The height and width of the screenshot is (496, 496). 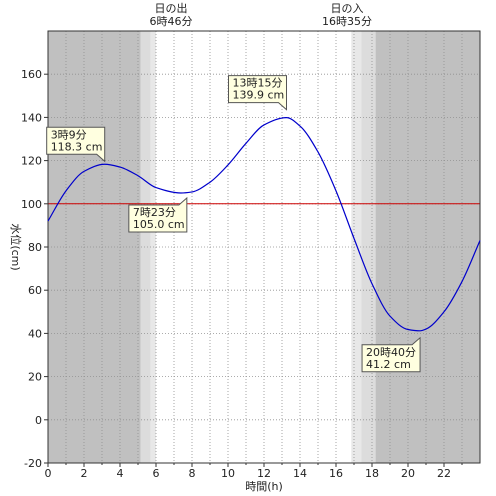 What do you see at coordinates (408, 473) in the screenshot?
I see `x-tick-label: 20` at bounding box center [408, 473].